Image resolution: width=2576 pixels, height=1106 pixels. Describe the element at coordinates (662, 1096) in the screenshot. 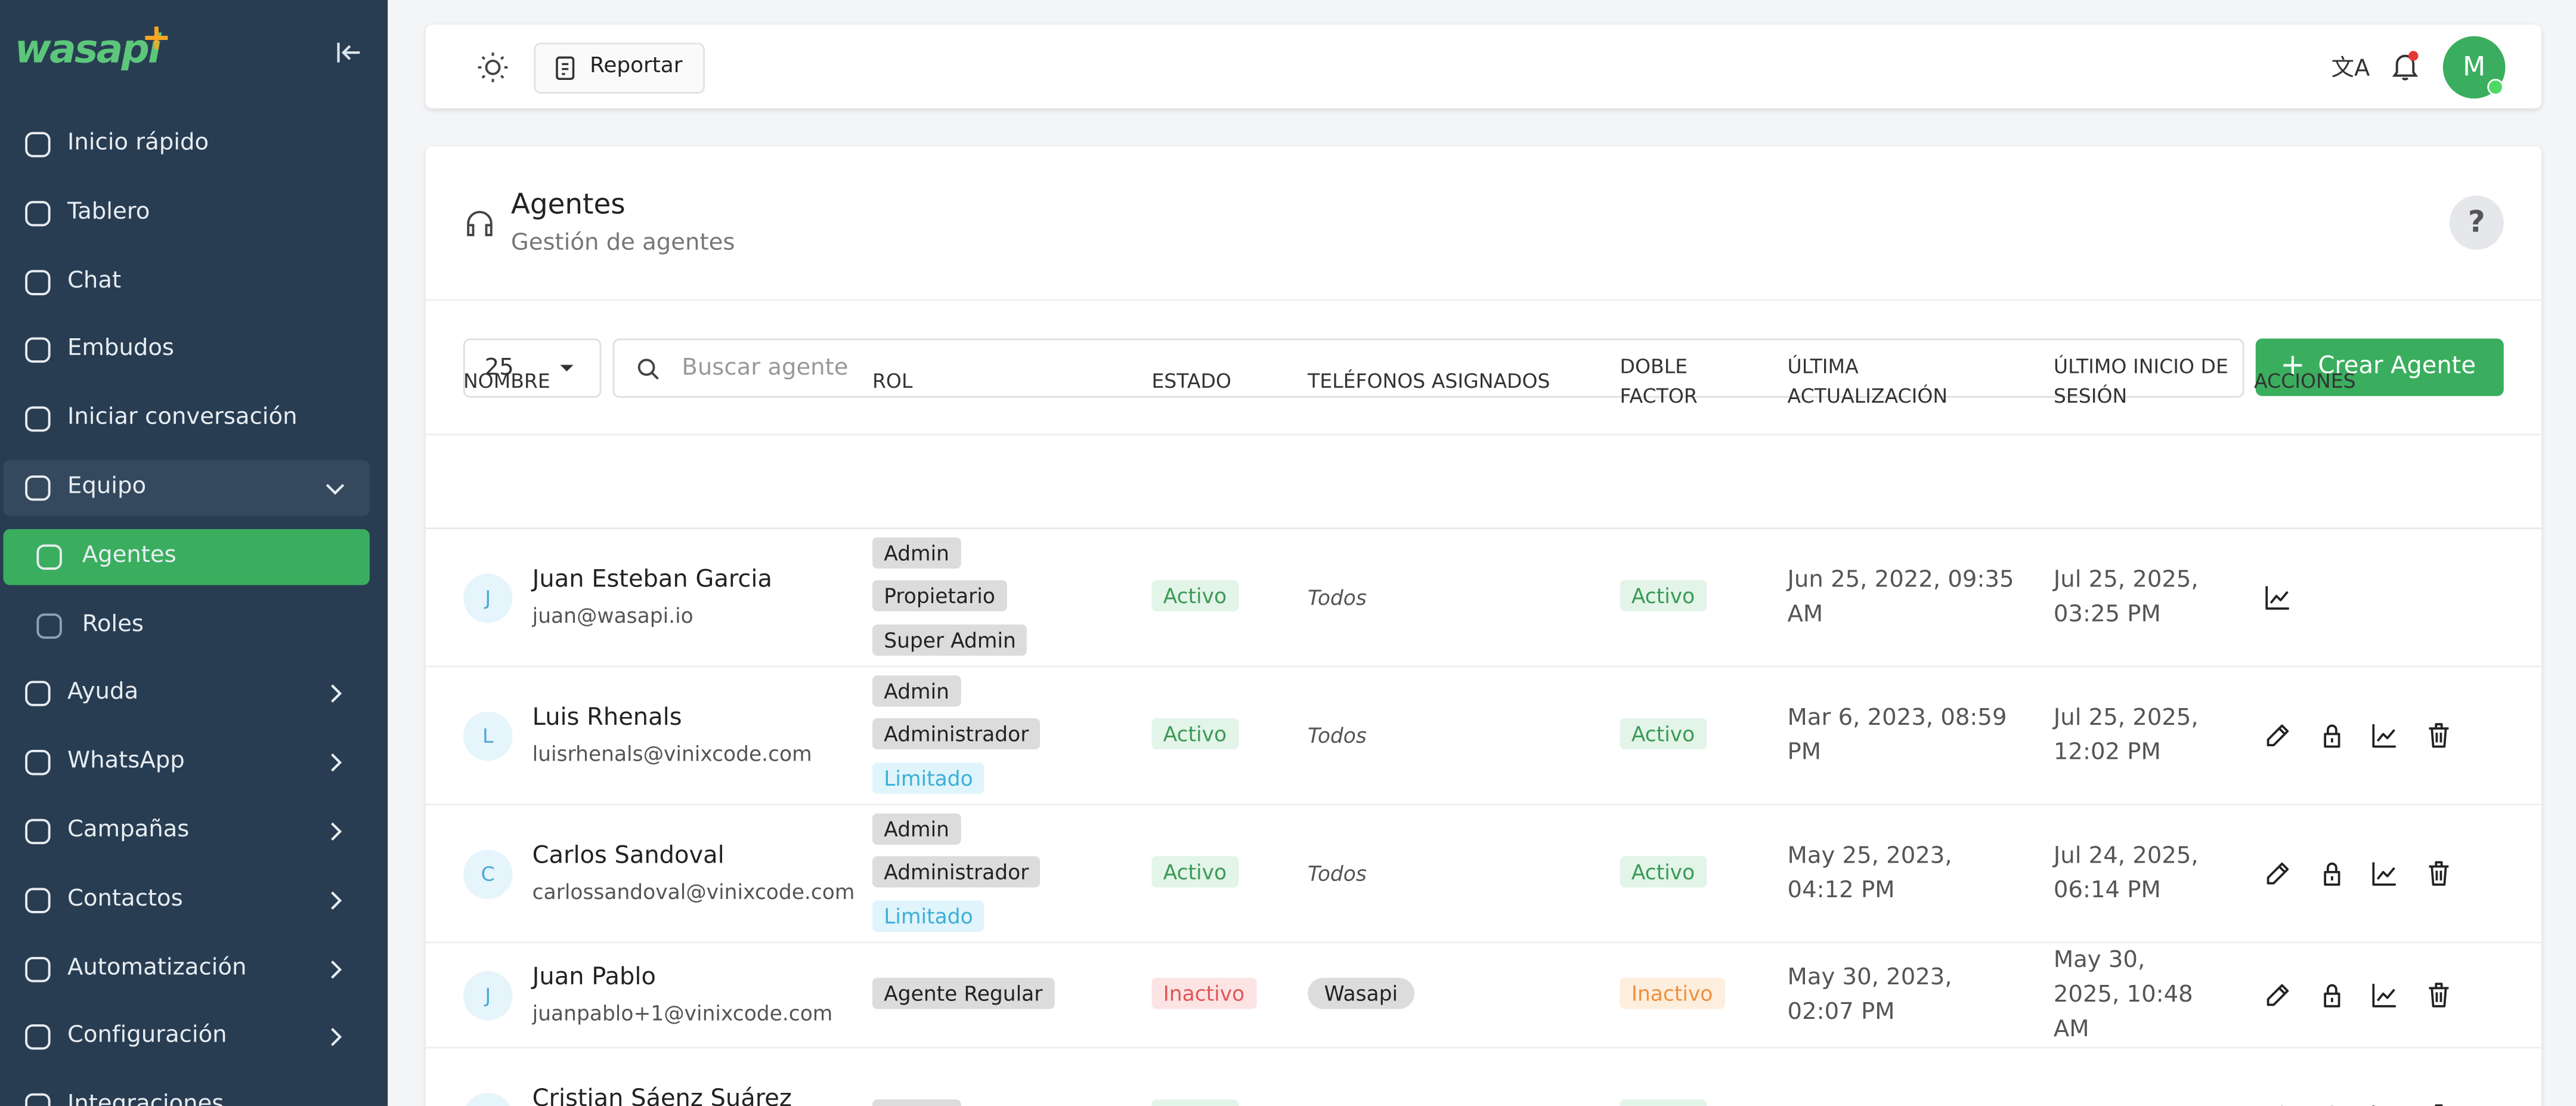

I see `agent-name: Cristian Sáenz Suárez` at that location.